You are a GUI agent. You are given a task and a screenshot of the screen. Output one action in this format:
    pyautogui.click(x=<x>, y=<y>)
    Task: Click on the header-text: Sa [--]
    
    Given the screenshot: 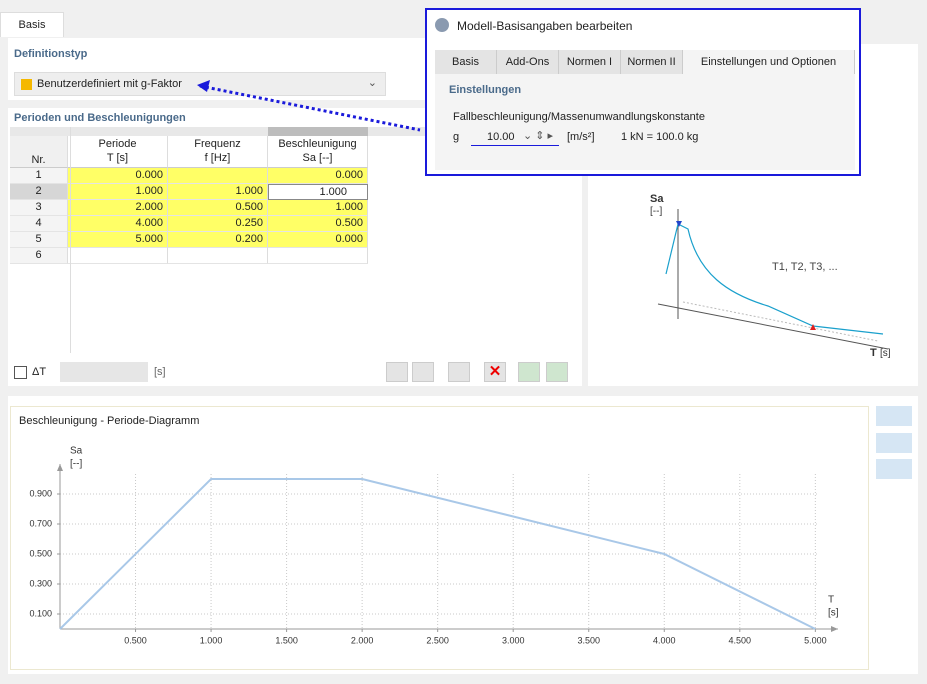 What is the action you would take?
    pyautogui.click(x=317, y=158)
    